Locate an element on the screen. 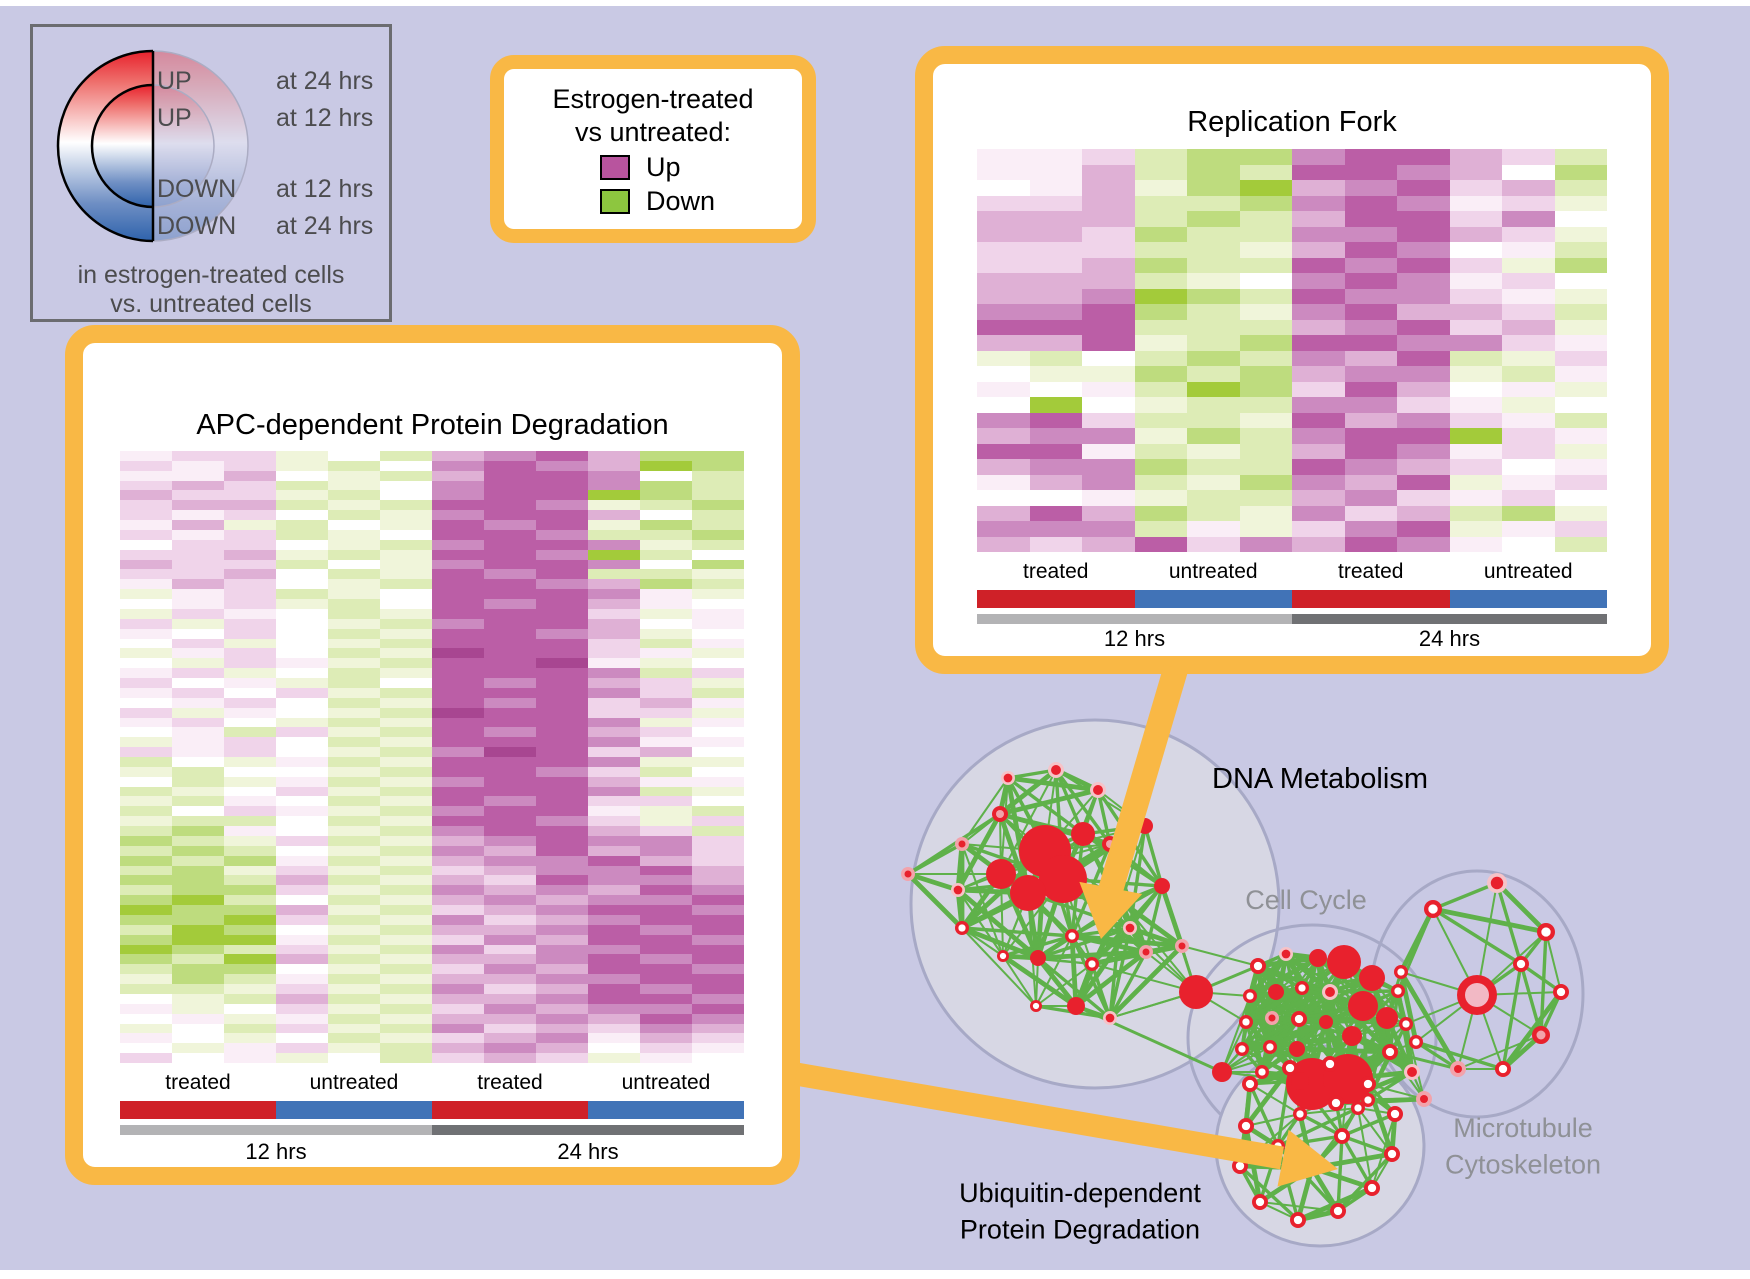 The image size is (1750, 1279). apc-group-labels: treated untreated treated untreated is located at coordinates (432, 1084).